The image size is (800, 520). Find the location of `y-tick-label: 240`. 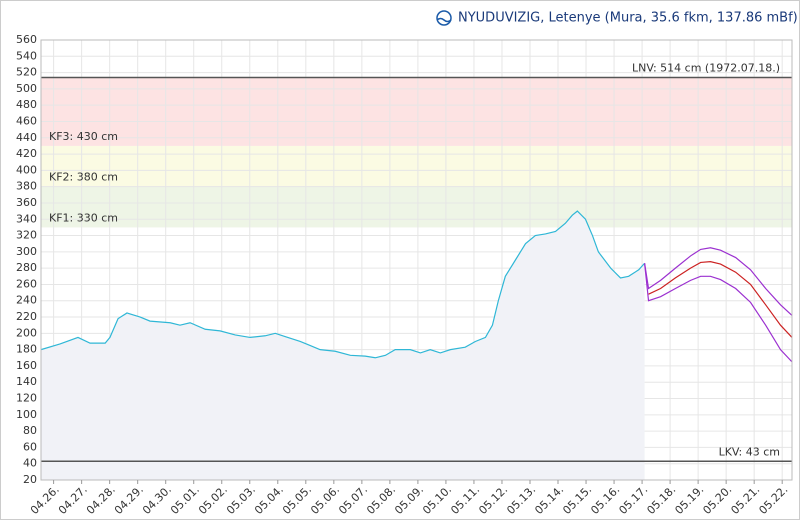

y-tick-label: 240 is located at coordinates (26, 300).